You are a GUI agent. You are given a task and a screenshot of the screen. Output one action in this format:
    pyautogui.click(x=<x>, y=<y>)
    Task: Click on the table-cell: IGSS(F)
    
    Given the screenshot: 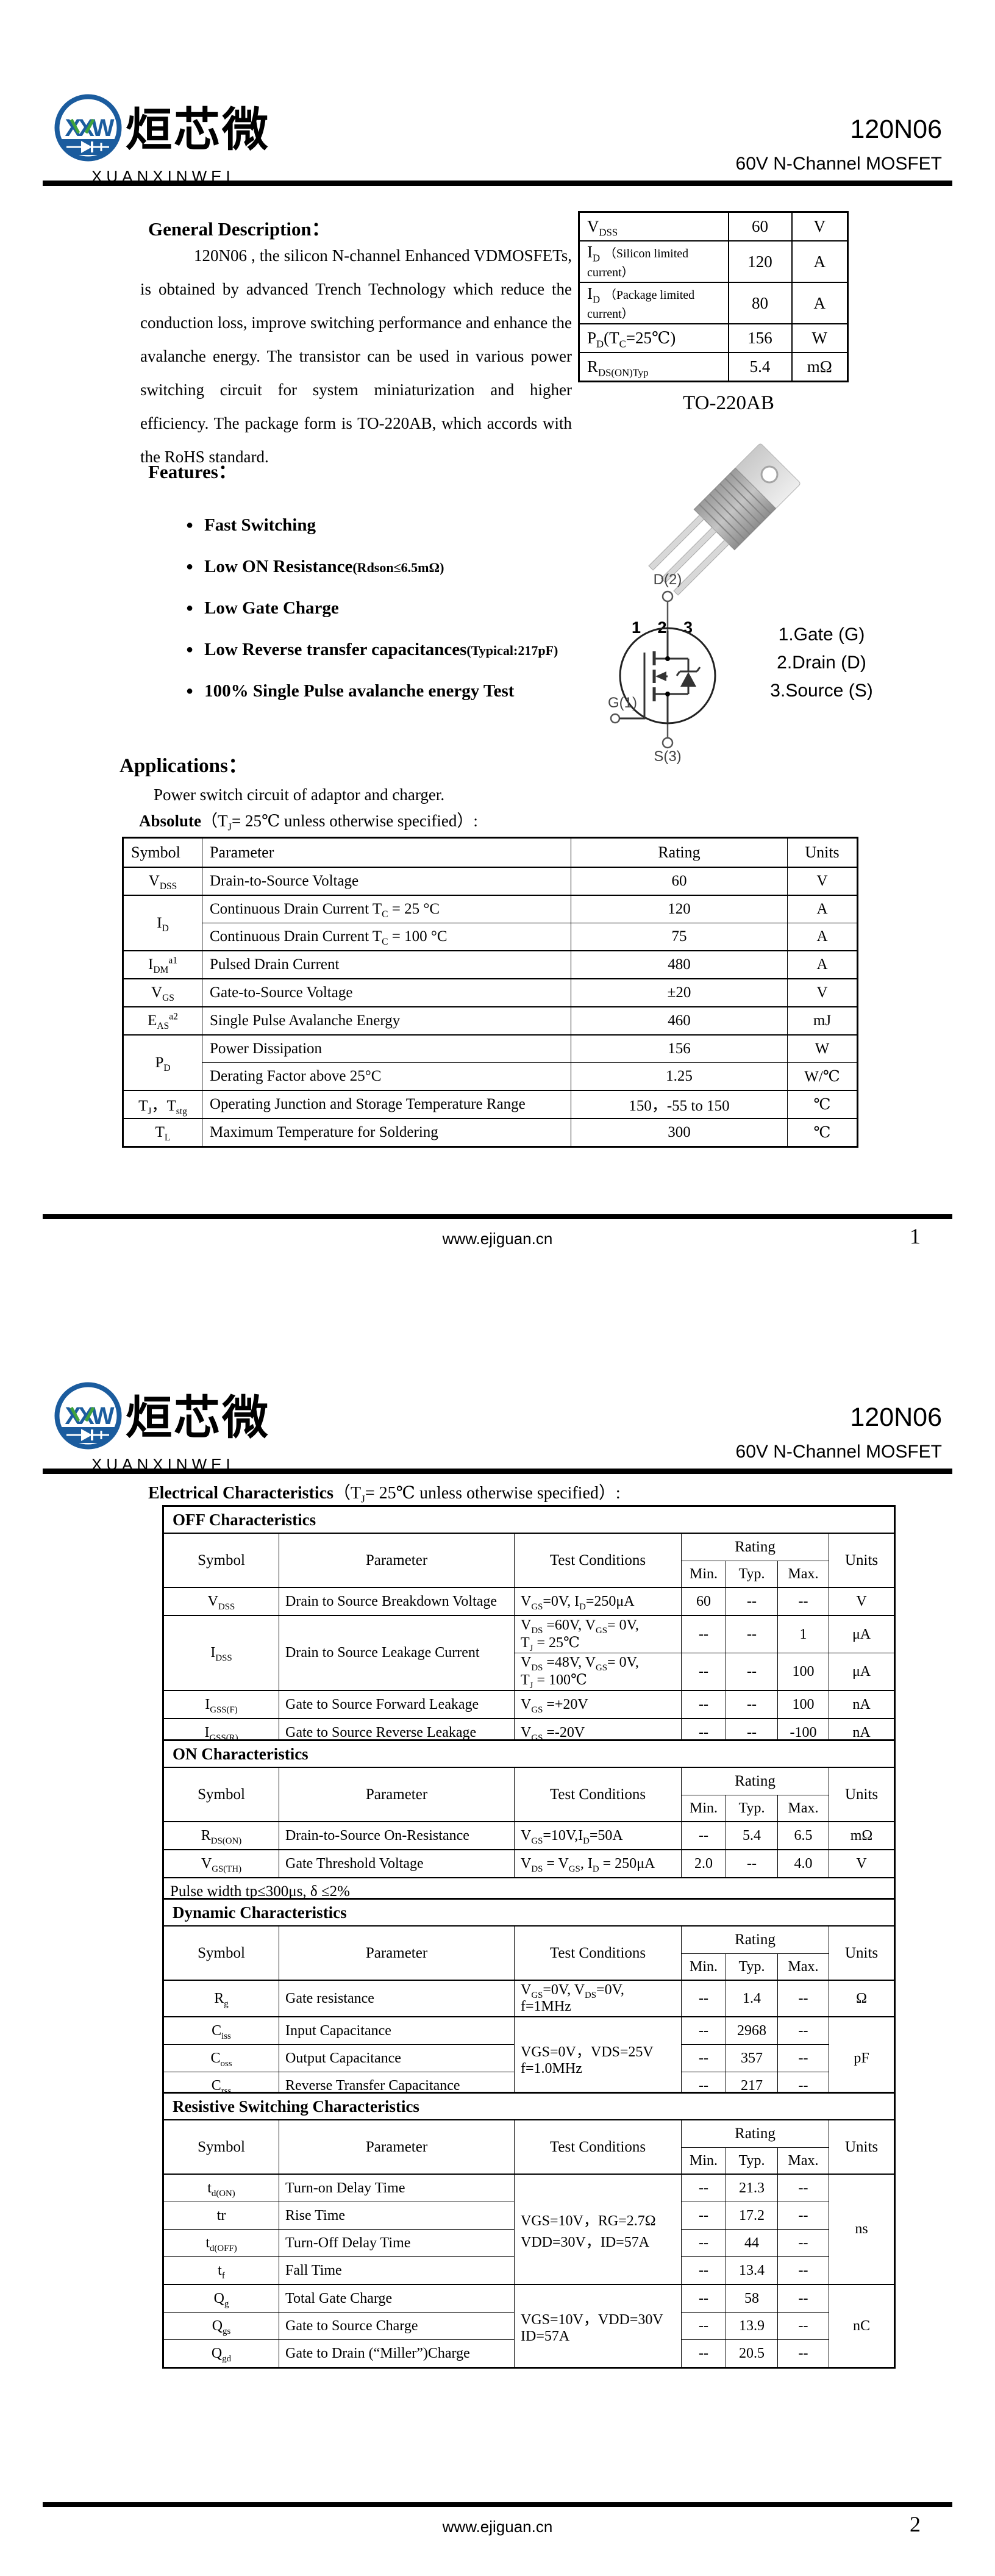 What is the action you would take?
    pyautogui.click(x=221, y=1704)
    